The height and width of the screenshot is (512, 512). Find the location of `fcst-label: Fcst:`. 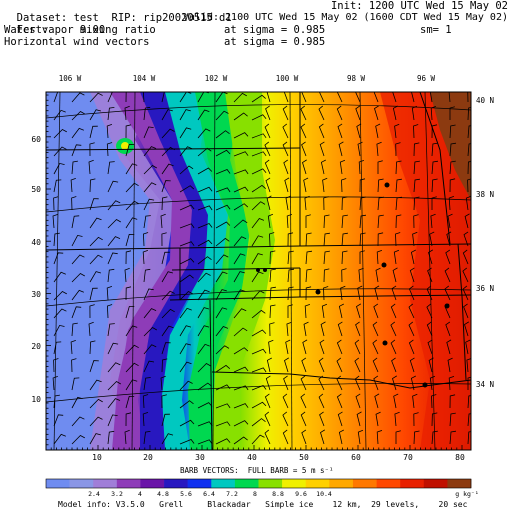

fcst-label: Fcst: is located at coordinates (32, 30).